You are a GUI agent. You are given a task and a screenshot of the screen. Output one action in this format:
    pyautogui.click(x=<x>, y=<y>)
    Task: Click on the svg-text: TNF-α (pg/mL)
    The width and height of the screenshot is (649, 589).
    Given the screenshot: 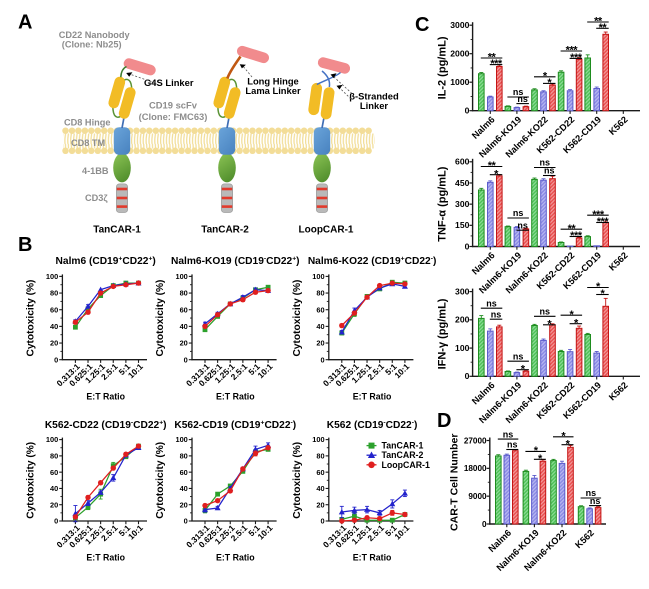 What is the action you would take?
    pyautogui.click(x=443, y=204)
    